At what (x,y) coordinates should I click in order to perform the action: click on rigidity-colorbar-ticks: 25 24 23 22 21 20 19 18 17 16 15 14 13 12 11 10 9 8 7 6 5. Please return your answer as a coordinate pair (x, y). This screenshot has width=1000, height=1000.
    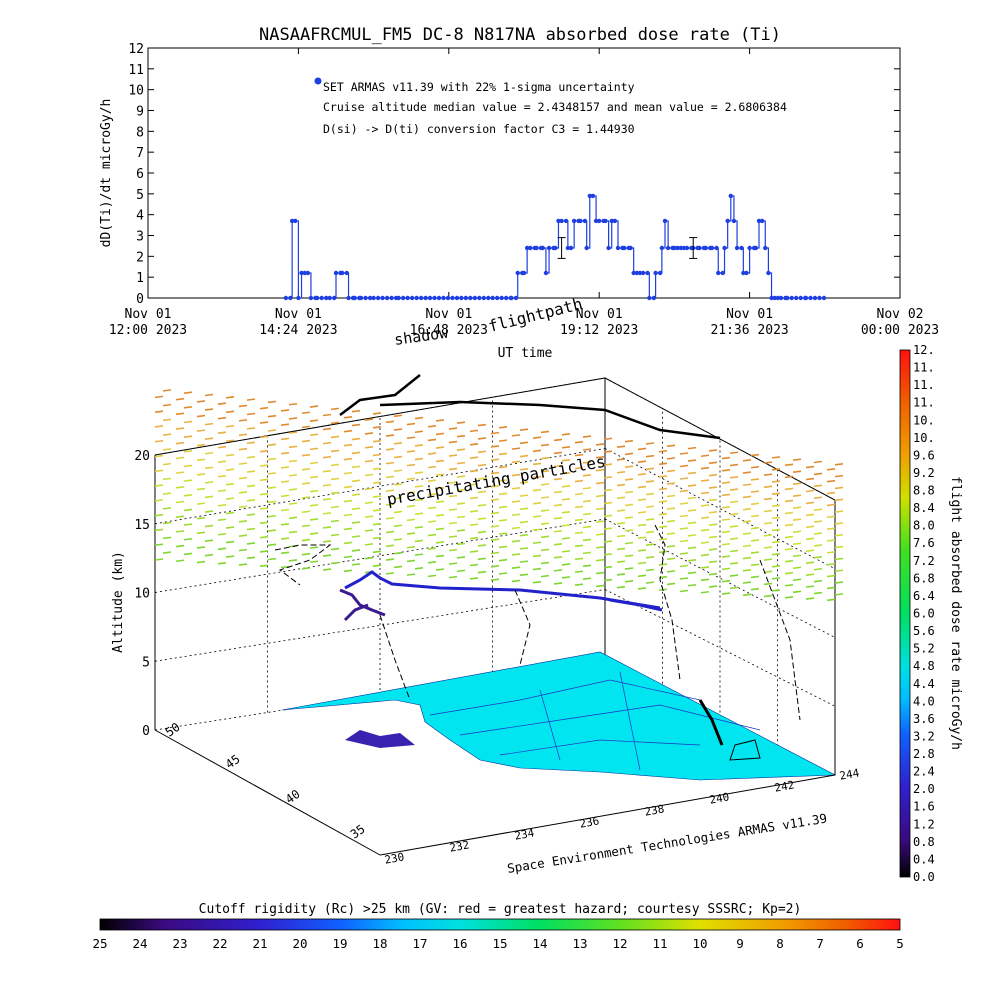
    Looking at the image, I should click on (497, 943).